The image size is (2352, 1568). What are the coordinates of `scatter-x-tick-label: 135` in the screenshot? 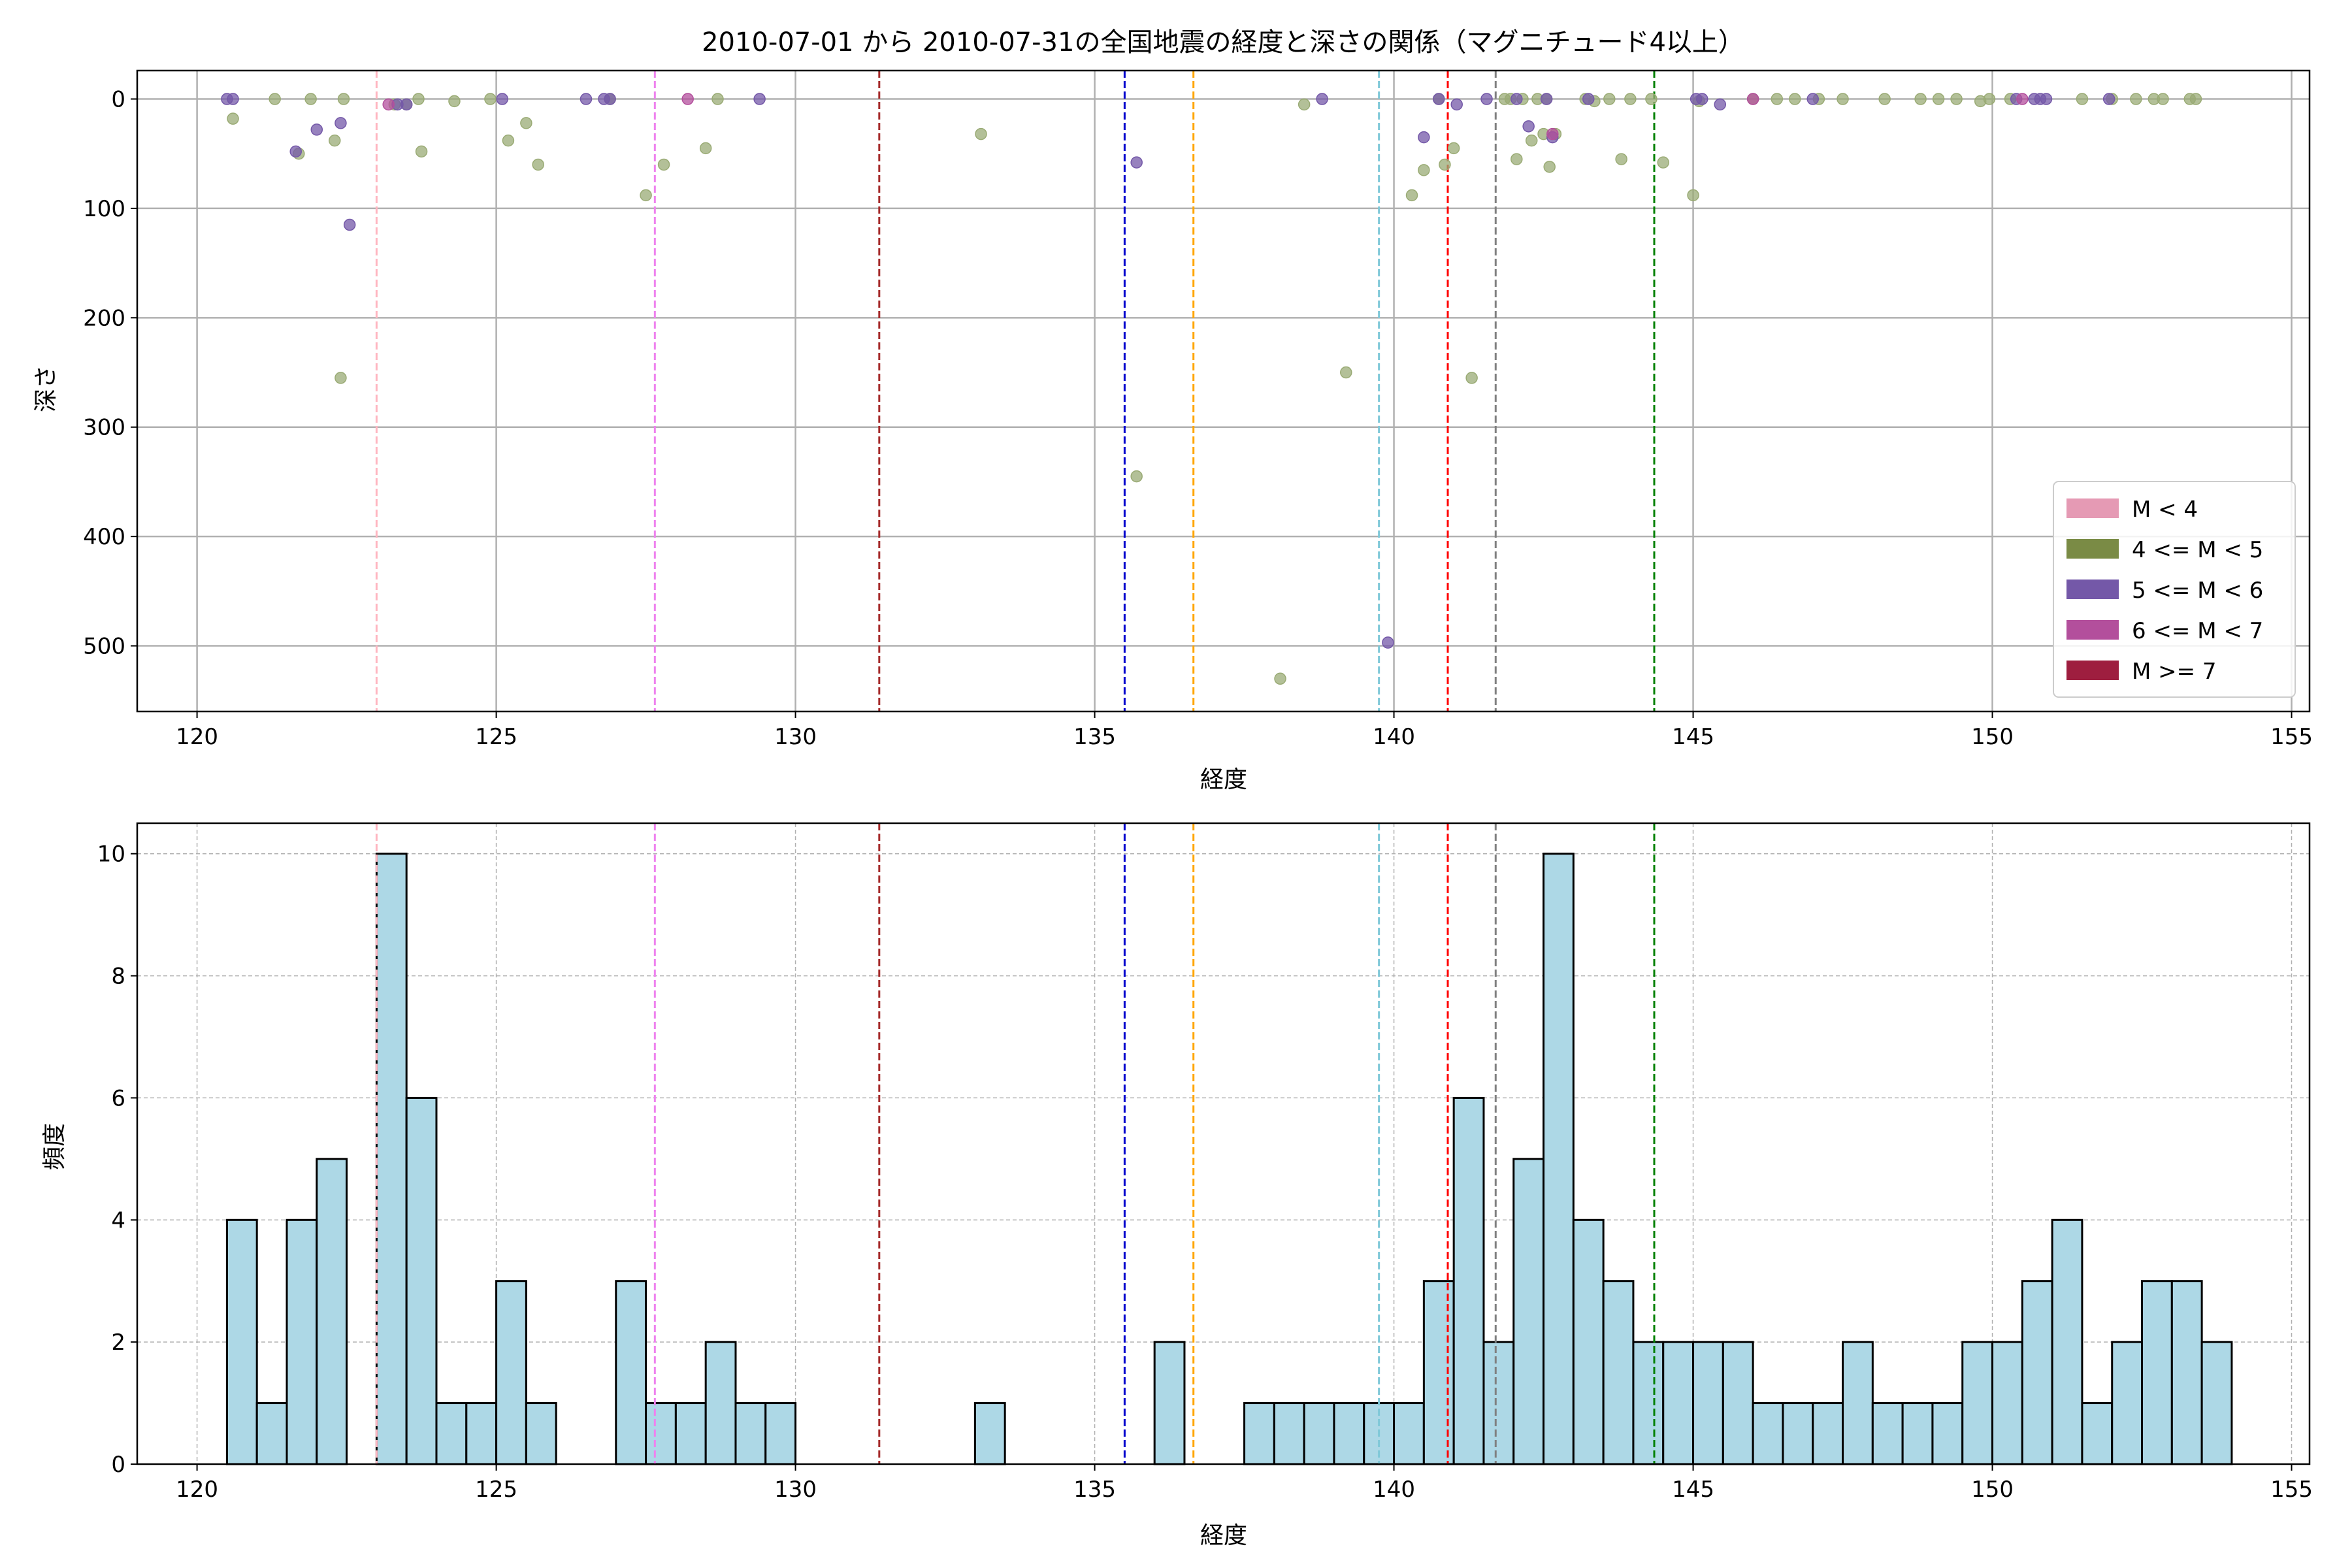 It's located at (1094, 737).